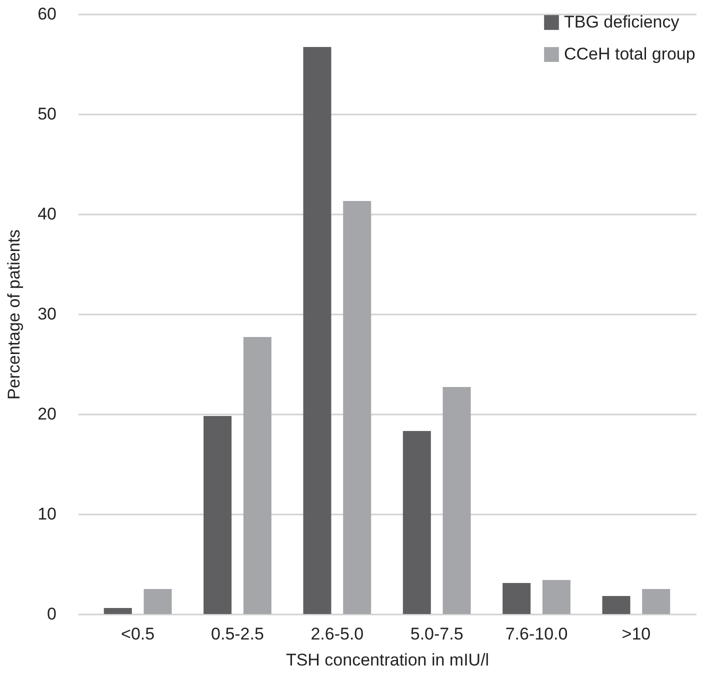  Describe the element at coordinates (47, 514) in the screenshot. I see `y-tick-label: 10` at that location.